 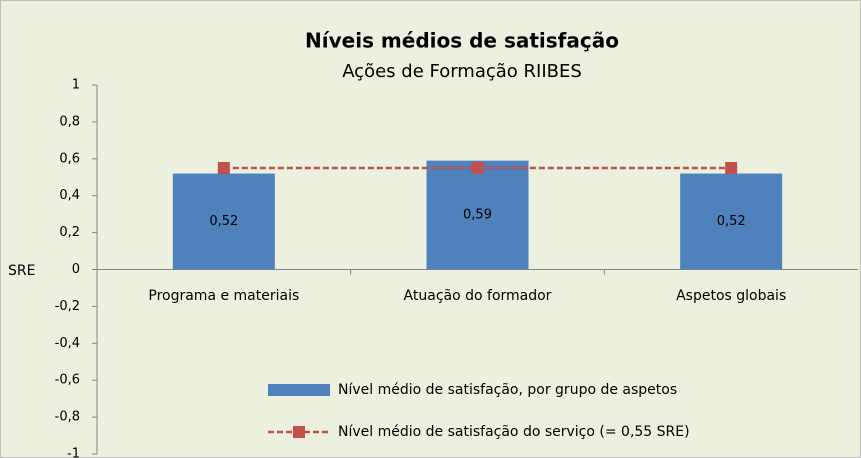 What do you see at coordinates (69, 158) in the screenshot?
I see `y-tick-label: 0,6` at bounding box center [69, 158].